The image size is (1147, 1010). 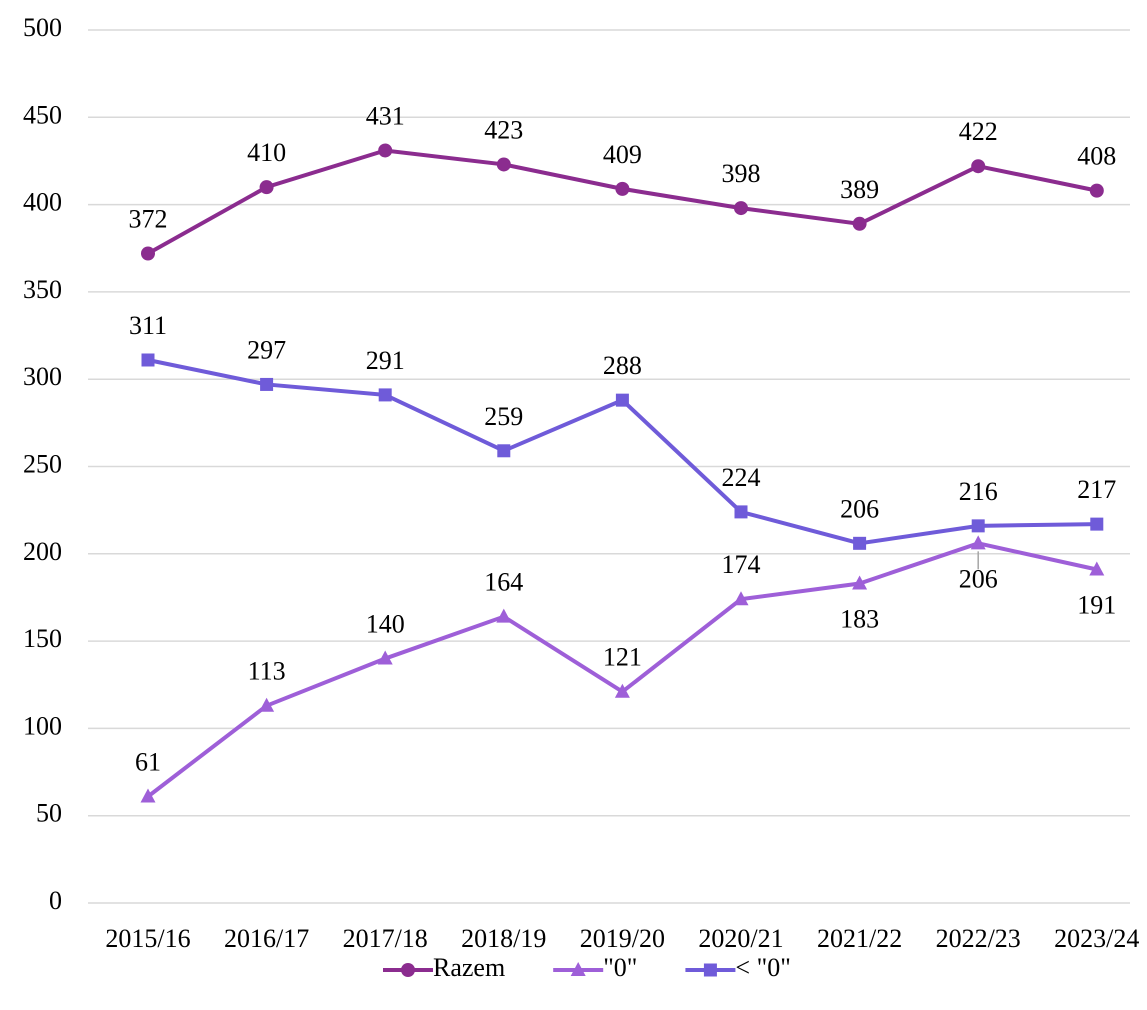 I want to click on data-label: 410, so click(x=266, y=152).